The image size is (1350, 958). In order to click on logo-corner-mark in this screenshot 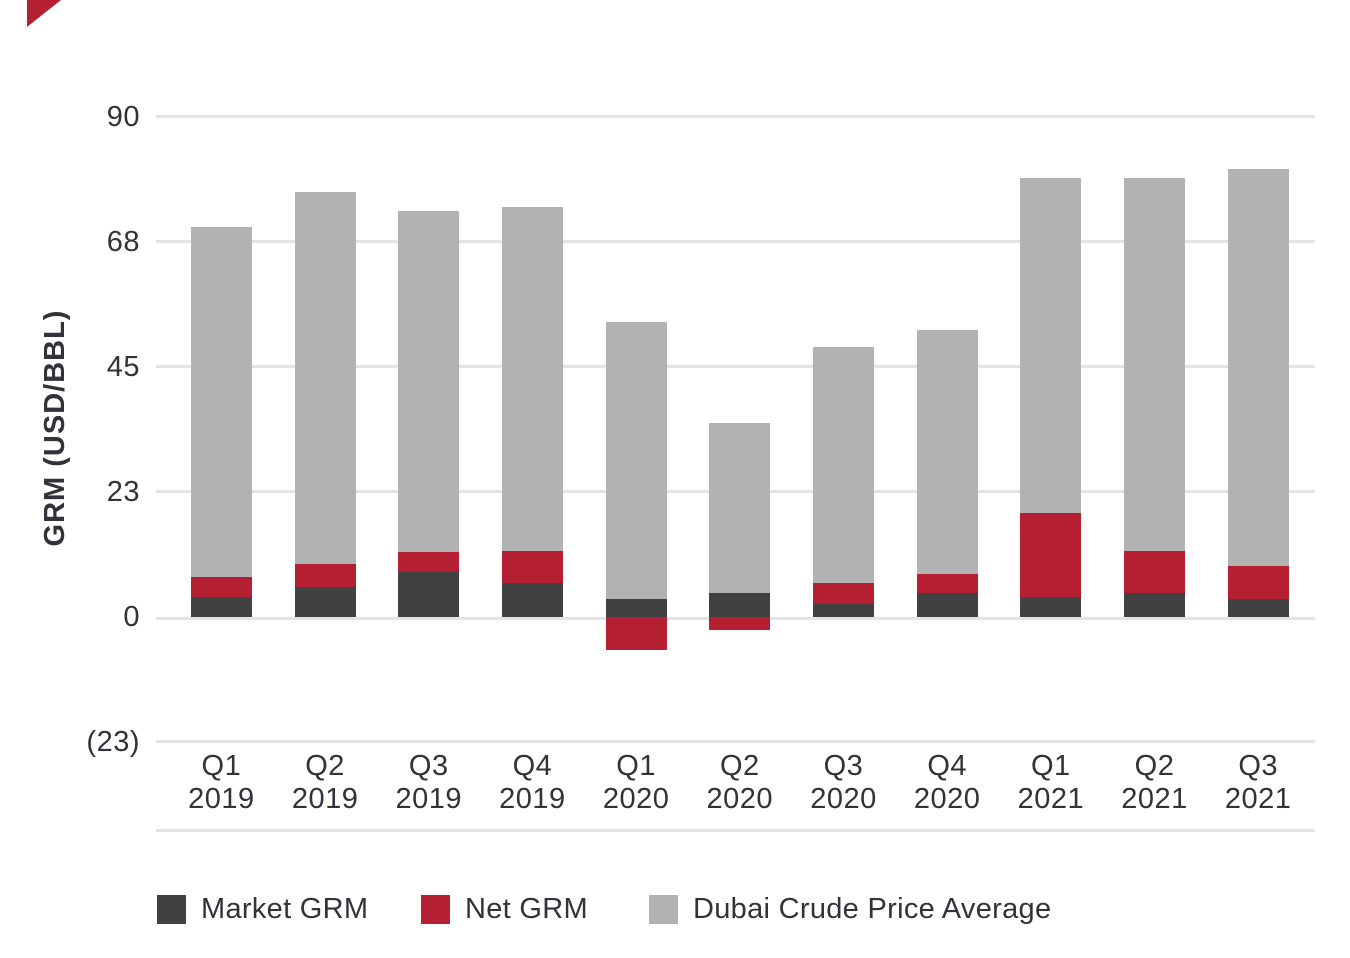, I will do `click(44, 13)`.